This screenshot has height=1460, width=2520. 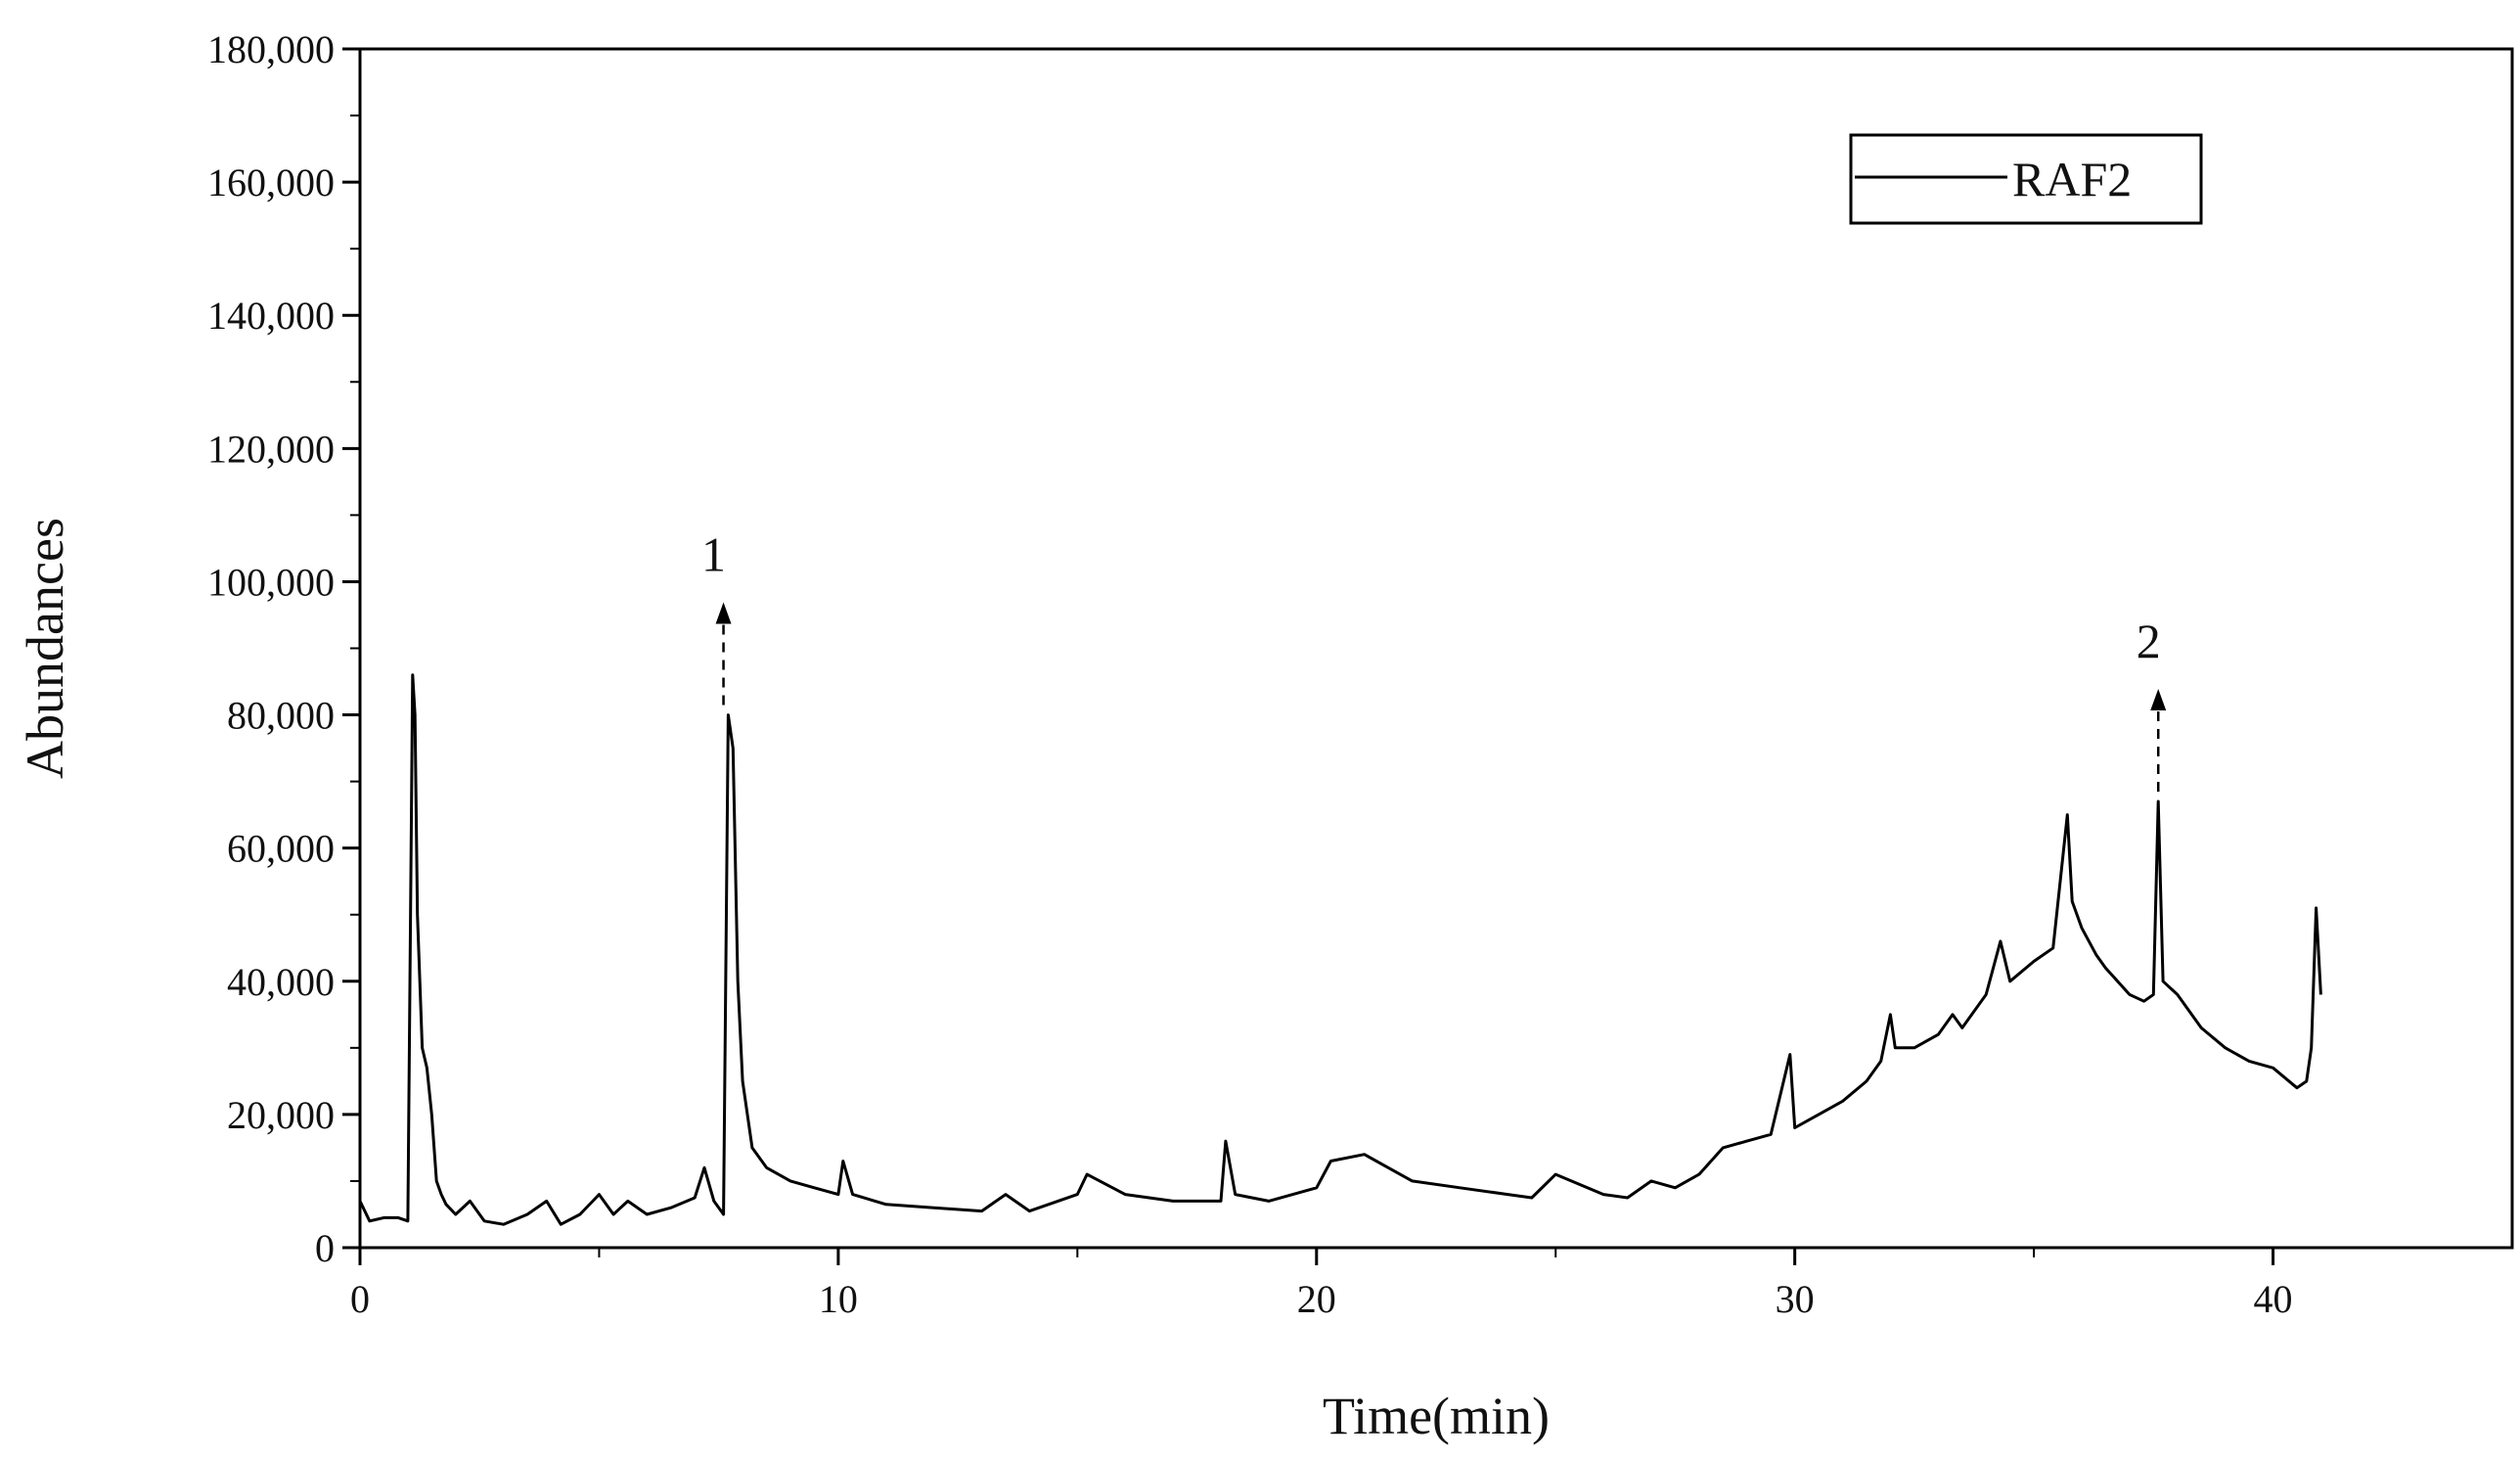 What do you see at coordinates (281, 716) in the screenshot?
I see `y-tick-label: 80,000` at bounding box center [281, 716].